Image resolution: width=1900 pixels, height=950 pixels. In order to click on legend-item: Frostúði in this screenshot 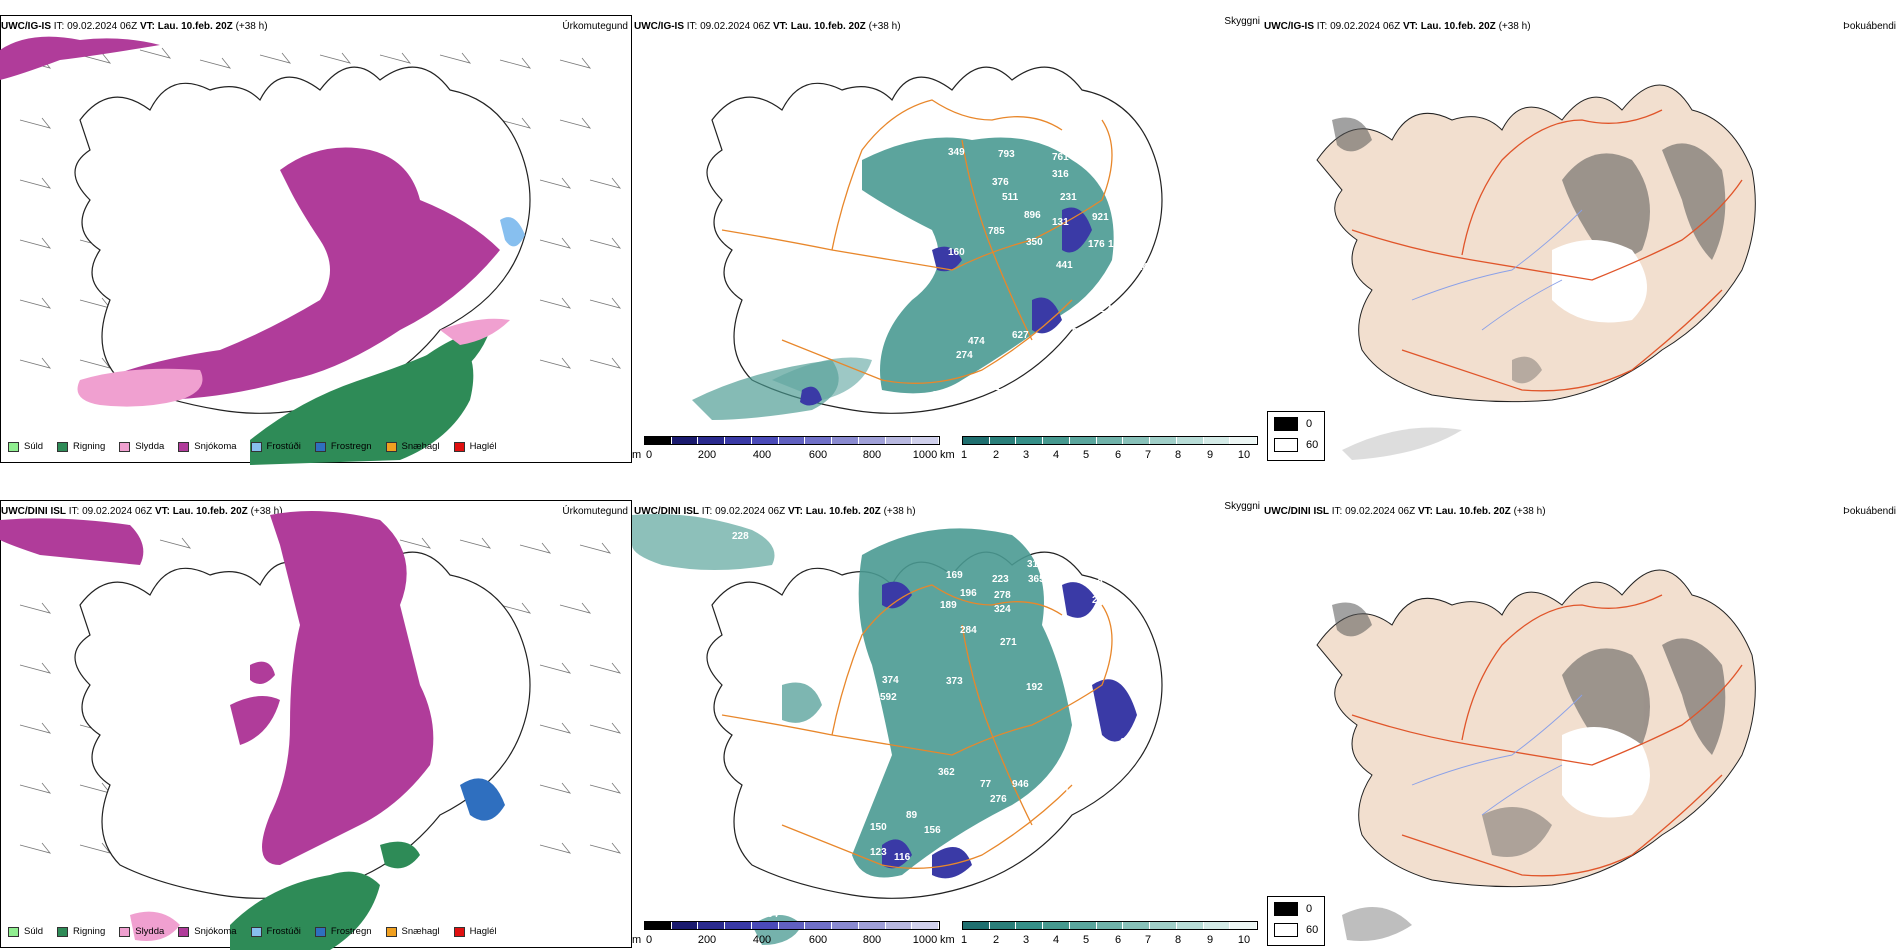, I will do `click(275, 931)`.